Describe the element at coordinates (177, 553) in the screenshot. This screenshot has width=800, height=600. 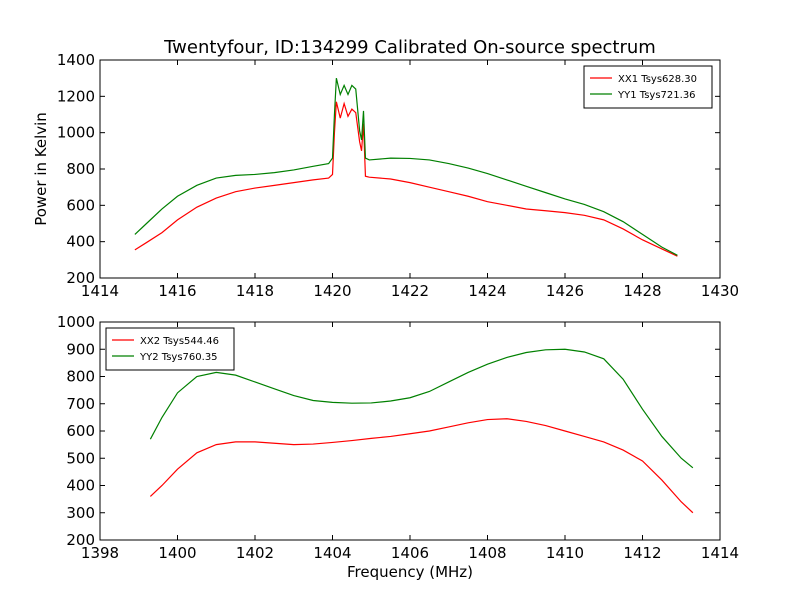
I see `x-tick-label: 1400` at that location.